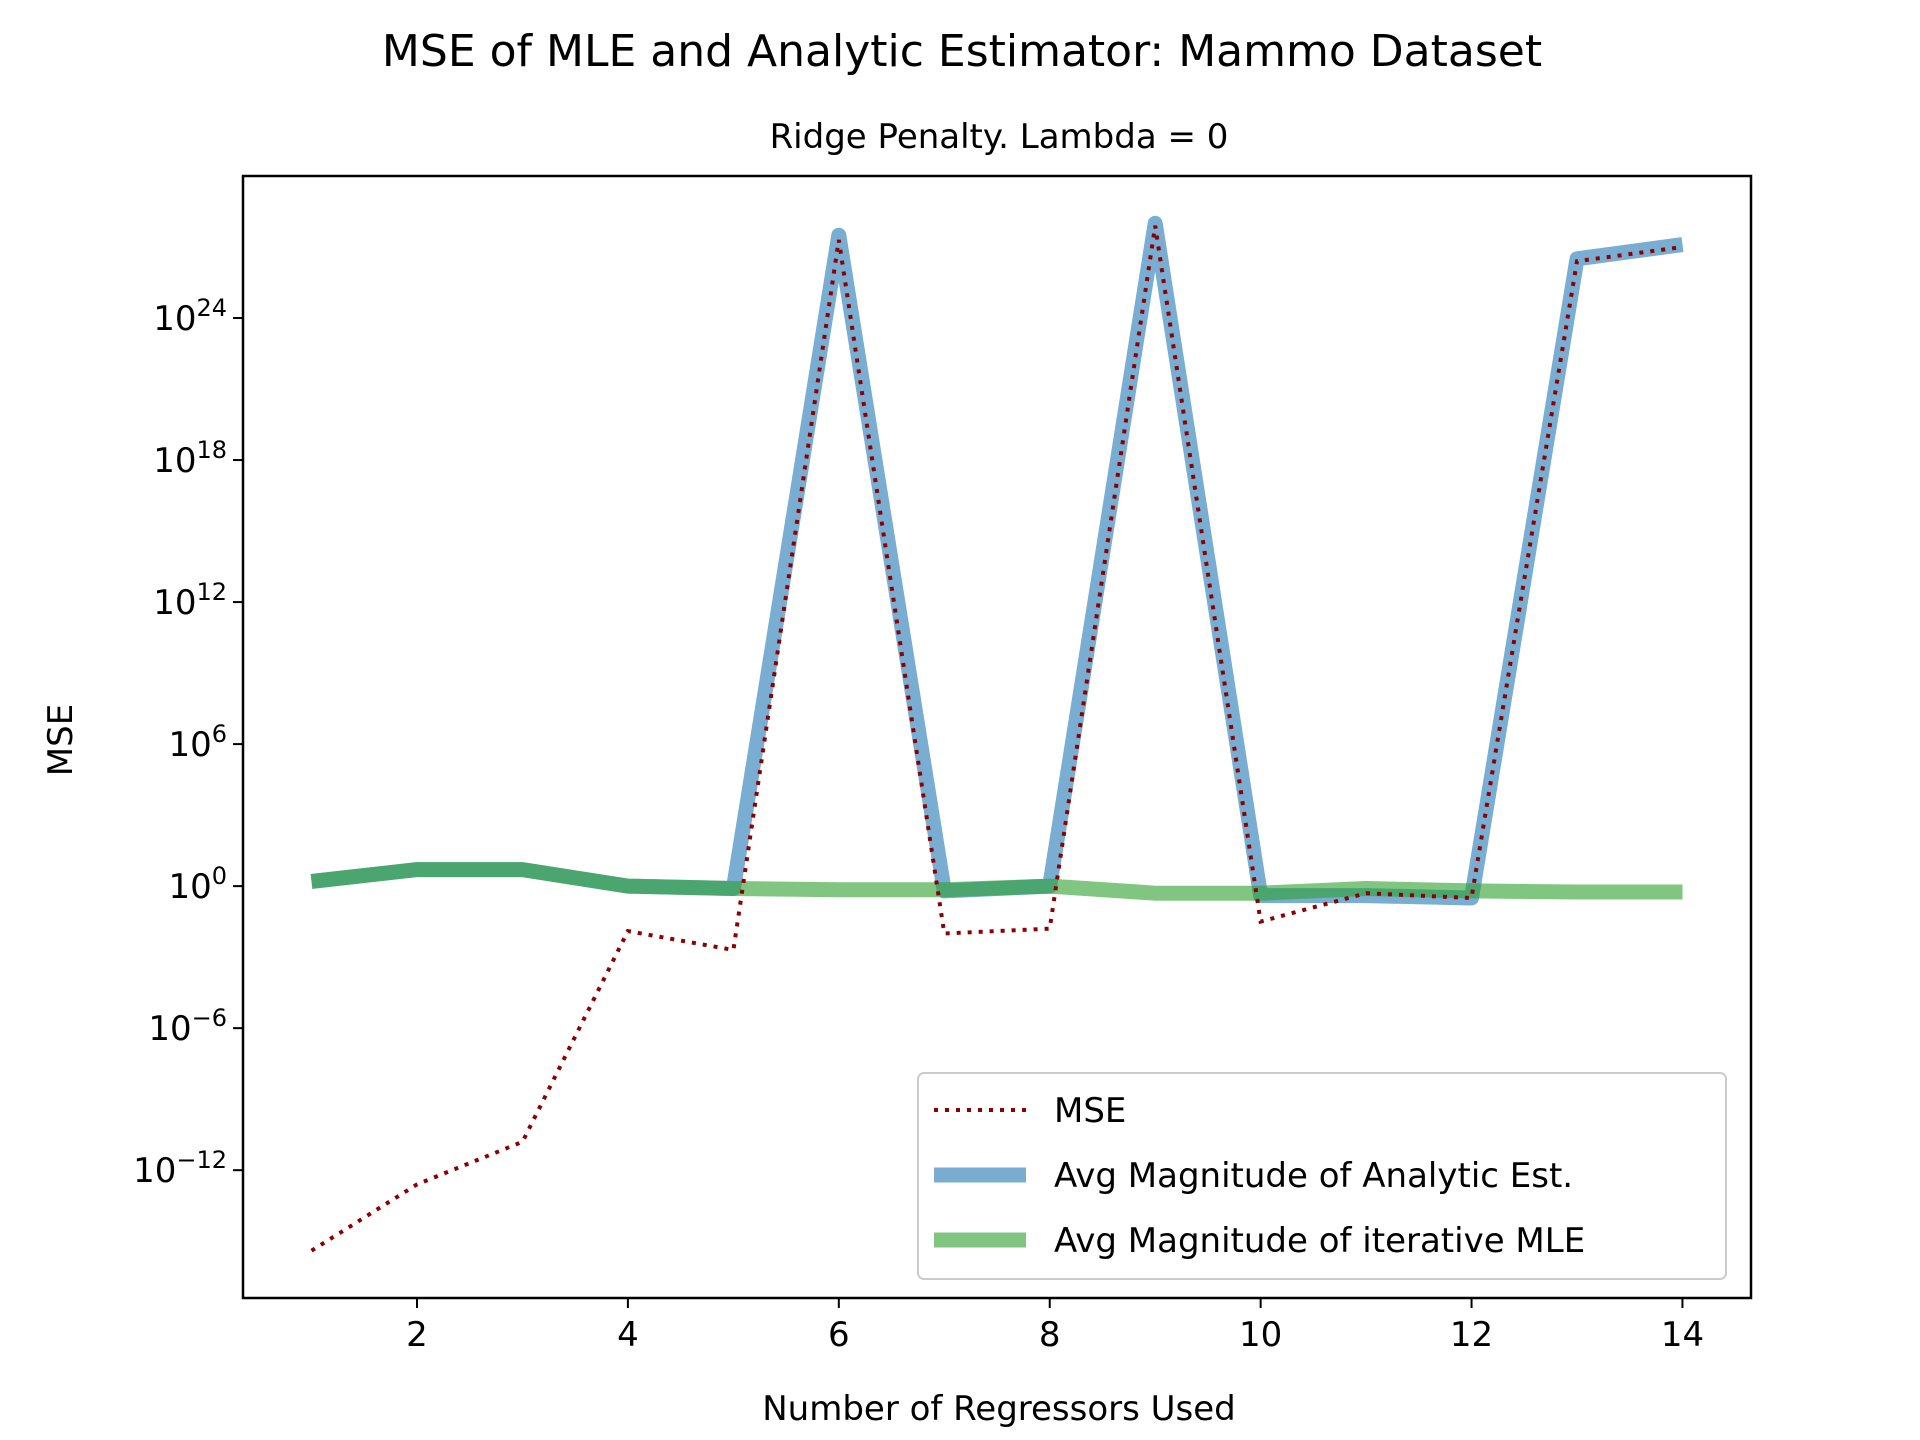 The height and width of the screenshot is (1440, 1920). Describe the element at coordinates (61, 740) in the screenshot. I see `y-axis-label: MSE` at that location.